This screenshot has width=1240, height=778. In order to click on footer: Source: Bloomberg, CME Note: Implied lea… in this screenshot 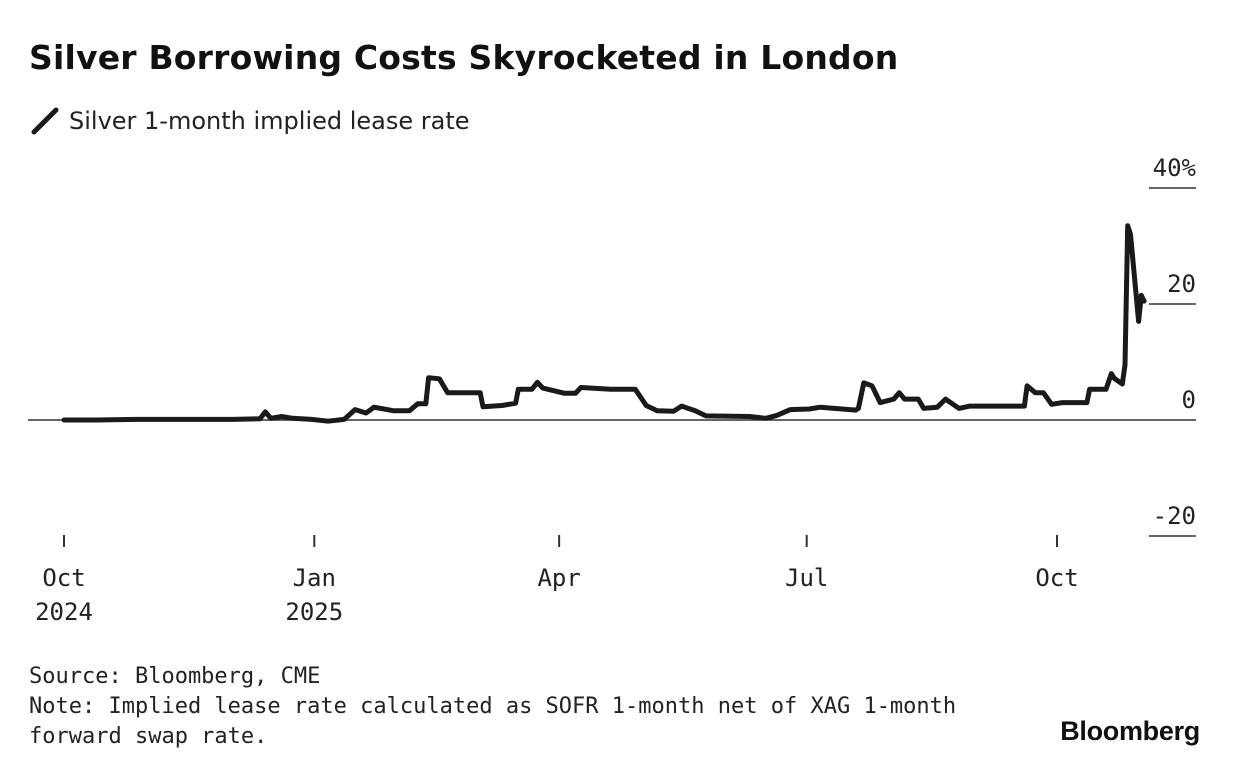, I will do `click(492, 707)`.